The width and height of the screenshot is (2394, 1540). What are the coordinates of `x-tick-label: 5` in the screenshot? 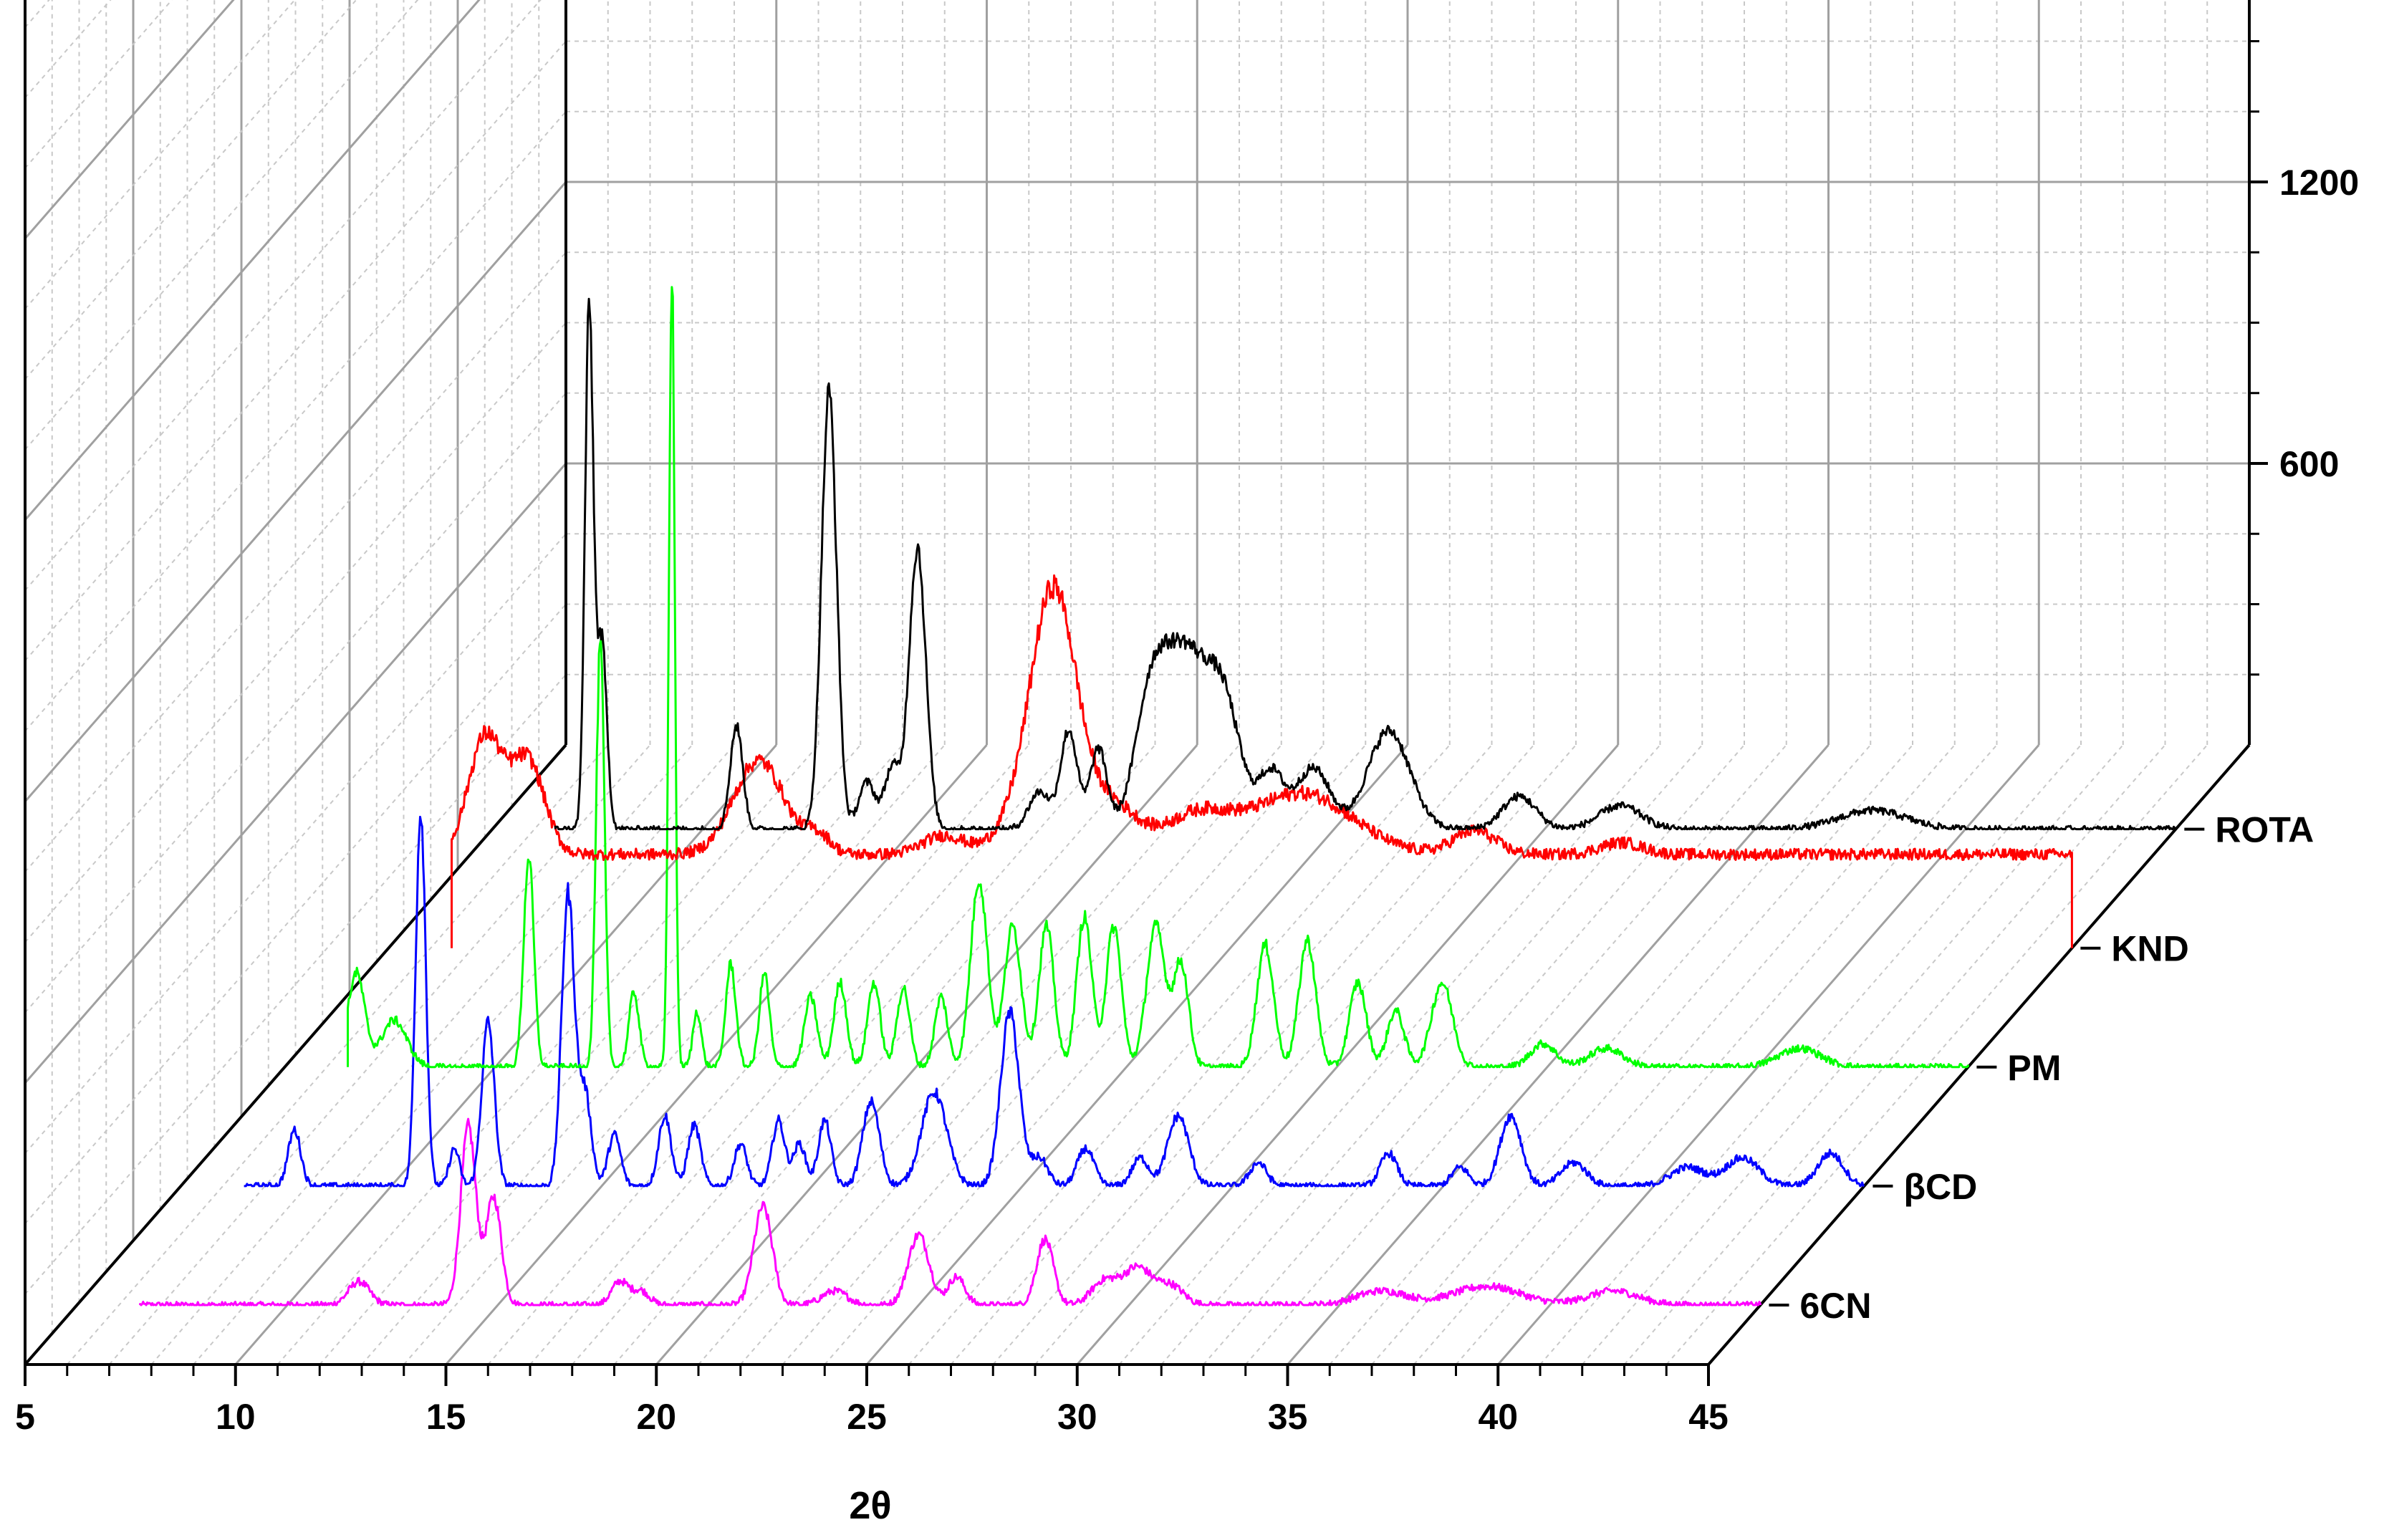 It's located at (25, 1417).